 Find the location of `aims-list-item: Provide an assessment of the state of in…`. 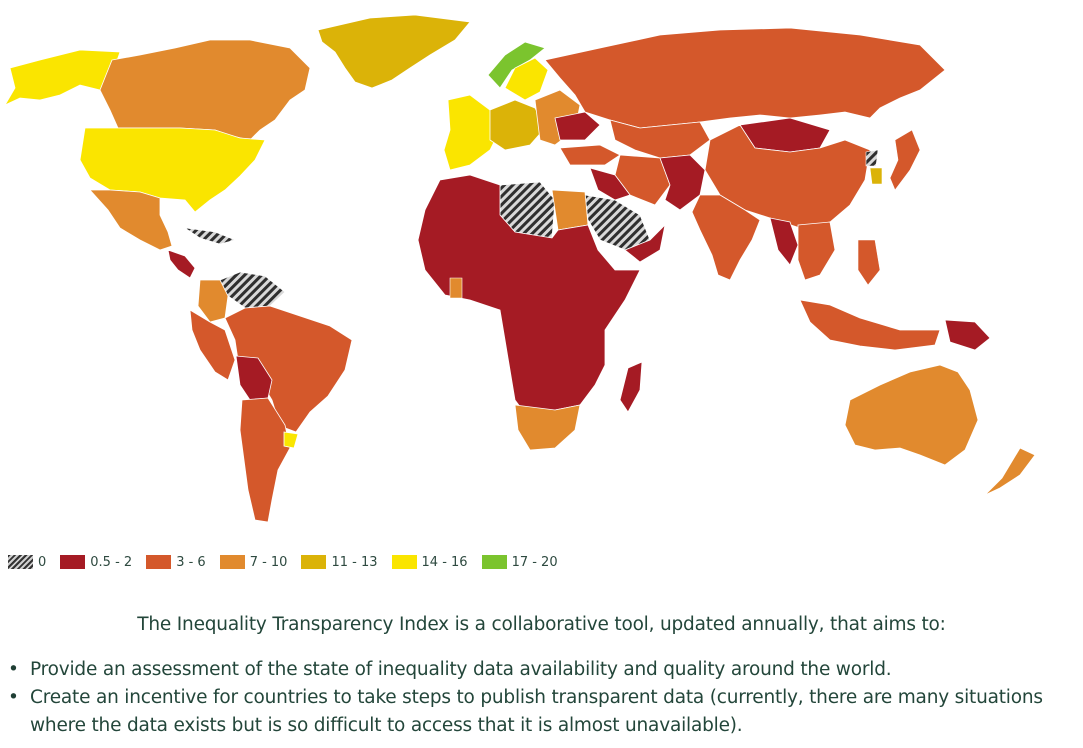

aims-list-item: Provide an assessment of the state of in… is located at coordinates (543, 670).